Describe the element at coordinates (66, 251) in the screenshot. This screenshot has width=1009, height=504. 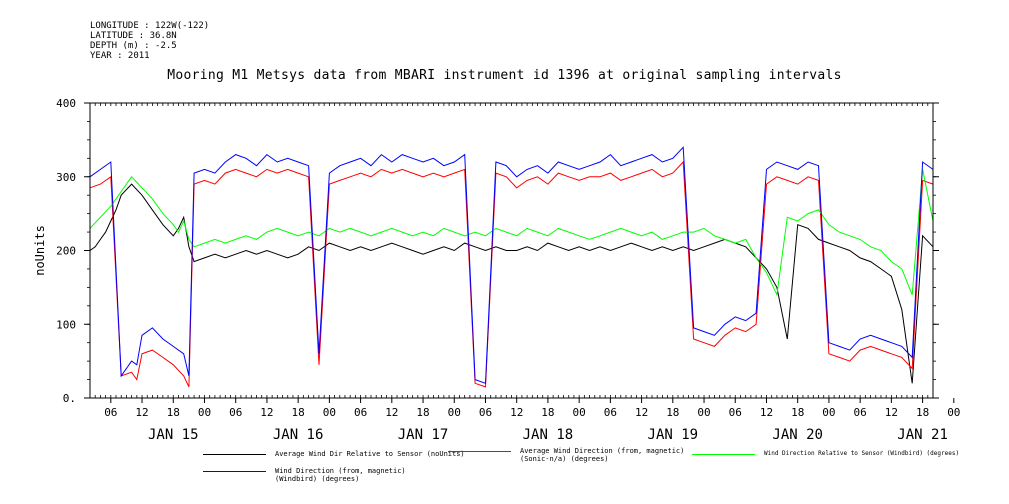
I see `y-tick-label: 200` at that location.